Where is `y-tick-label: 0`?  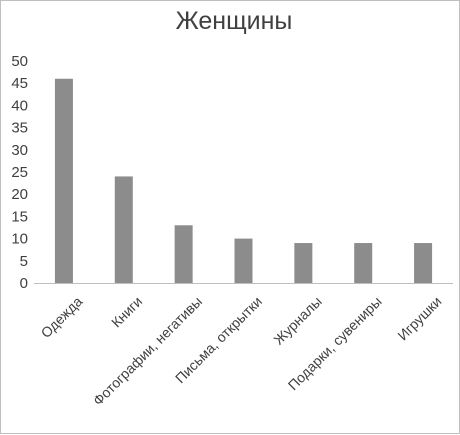 y-tick-label: 0 is located at coordinates (24, 283).